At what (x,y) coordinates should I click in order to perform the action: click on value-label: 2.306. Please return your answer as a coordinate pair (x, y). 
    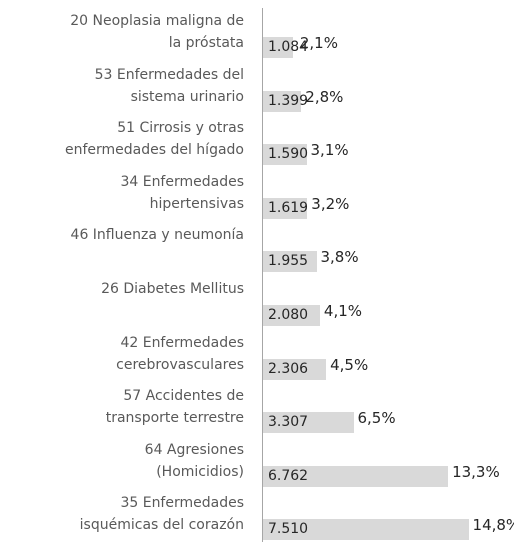
    Looking at the image, I should click on (288, 368).